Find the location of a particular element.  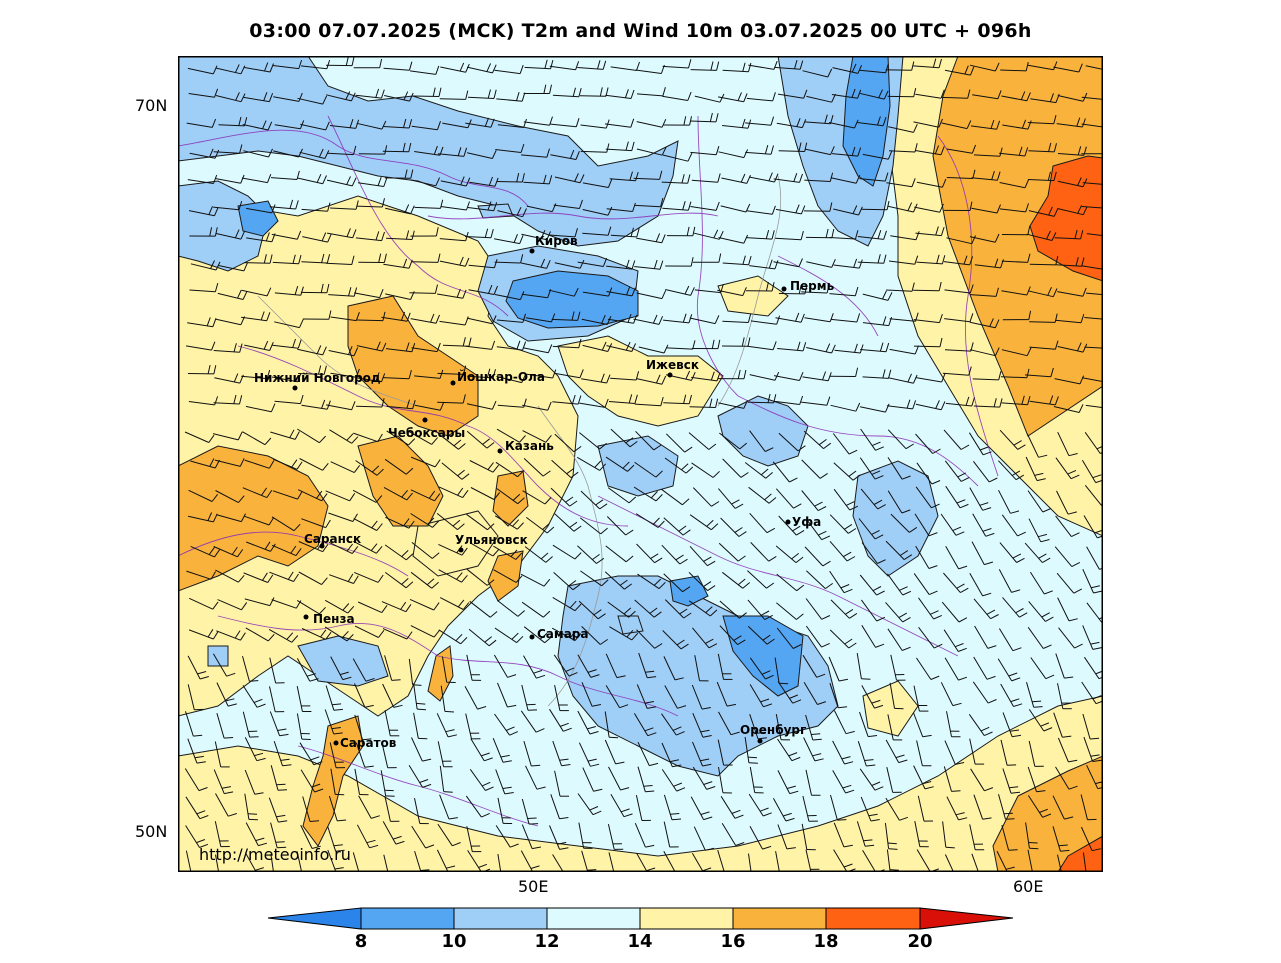

colorbar-tick-20: 20 is located at coordinates (920, 941).